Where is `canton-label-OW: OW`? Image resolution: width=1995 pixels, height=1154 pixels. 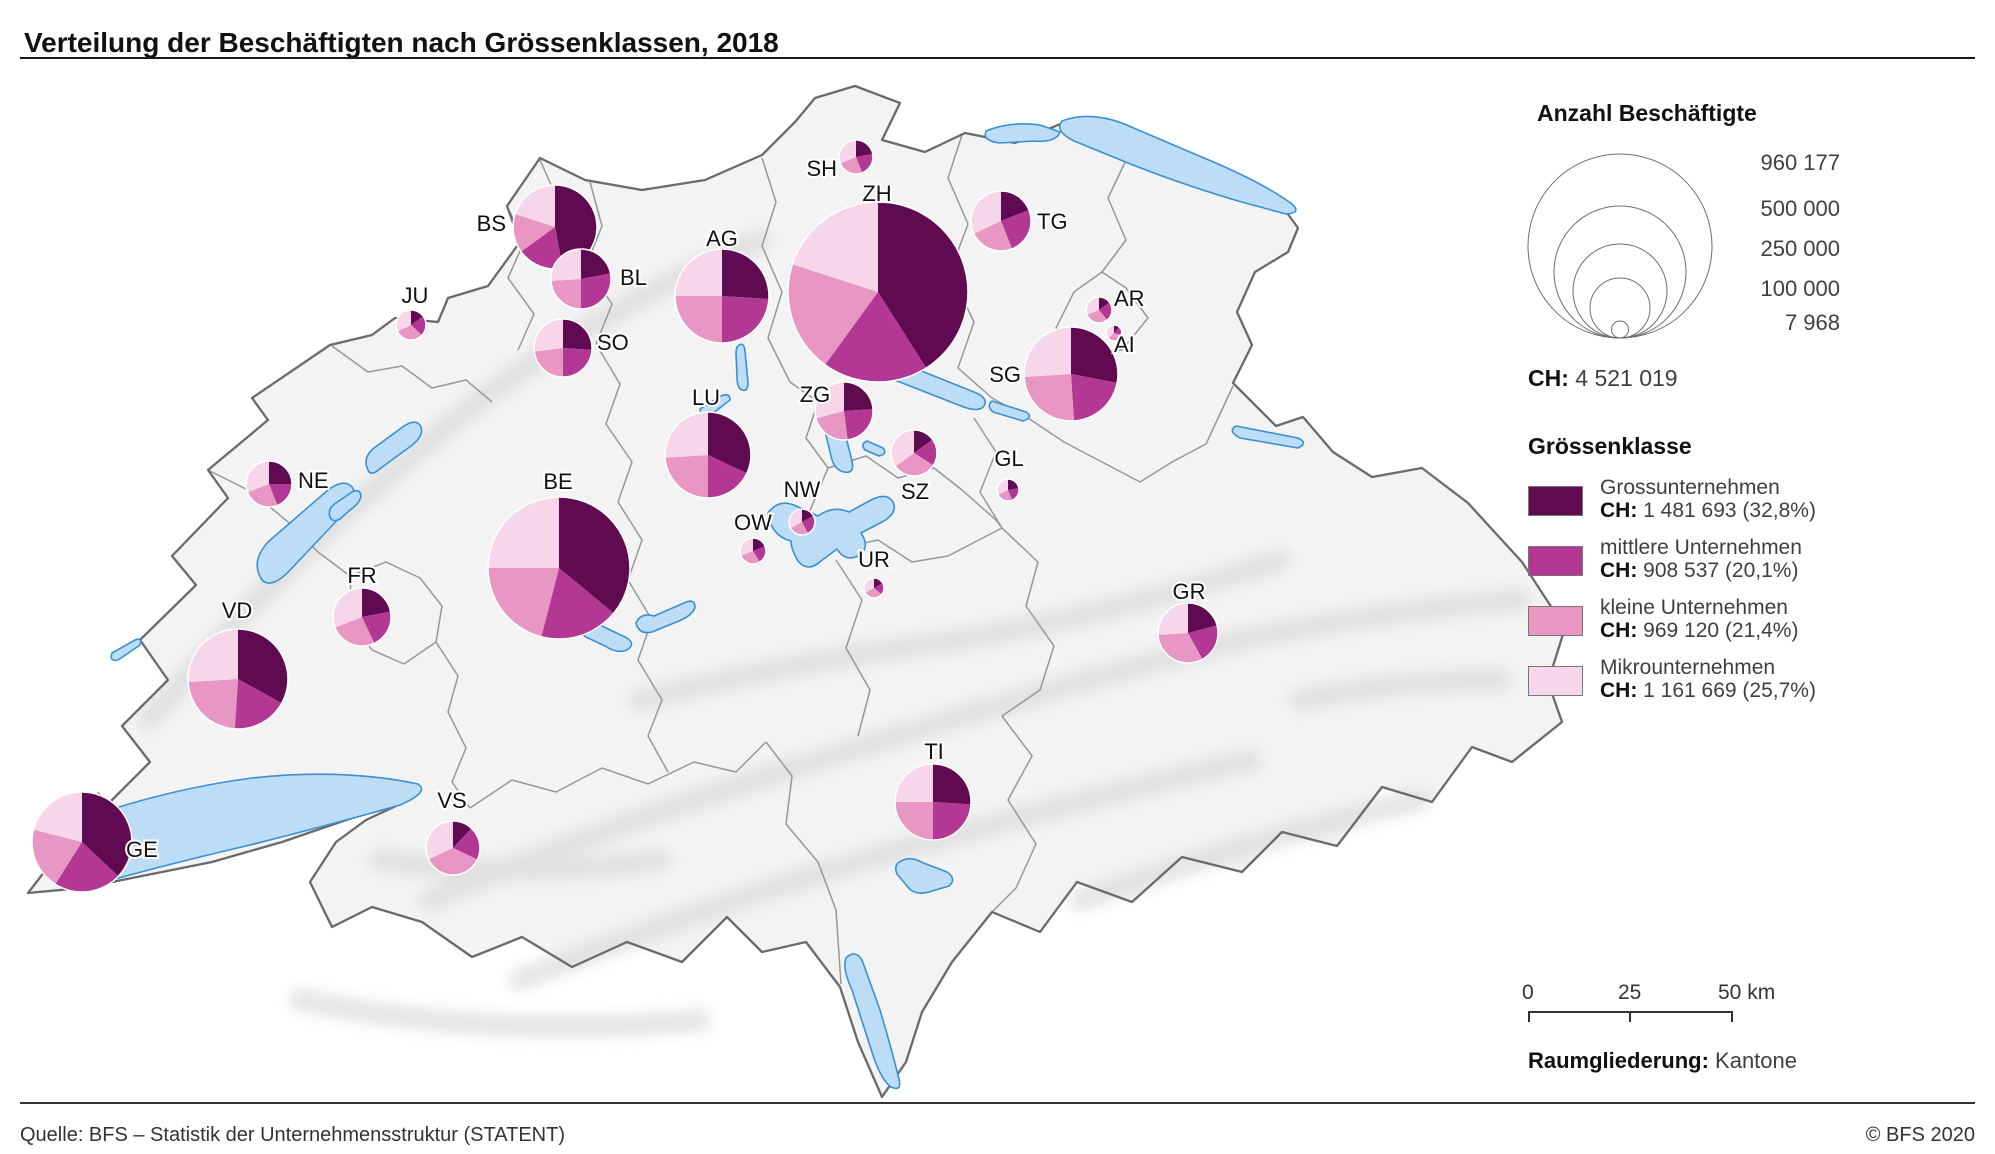
canton-label-OW: OW is located at coordinates (753, 522).